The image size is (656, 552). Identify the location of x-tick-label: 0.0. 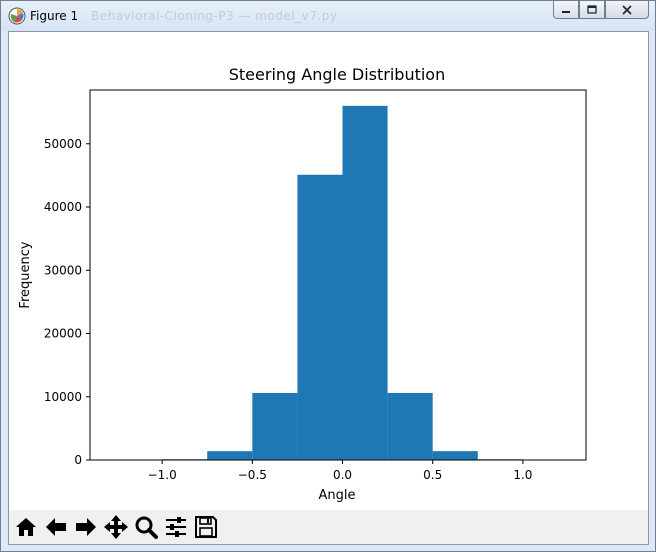
(342, 475).